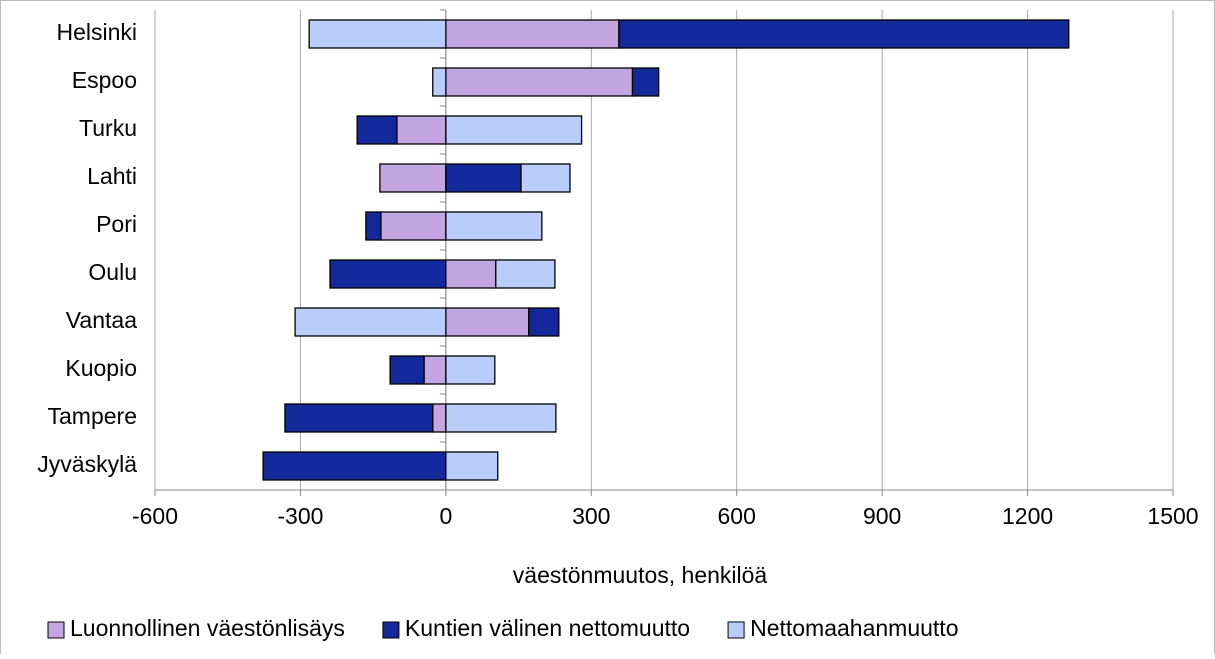 Image resolution: width=1215 pixels, height=659 pixels. I want to click on x-axis-title: väestönmuutos, henkilöä, so click(640, 575).